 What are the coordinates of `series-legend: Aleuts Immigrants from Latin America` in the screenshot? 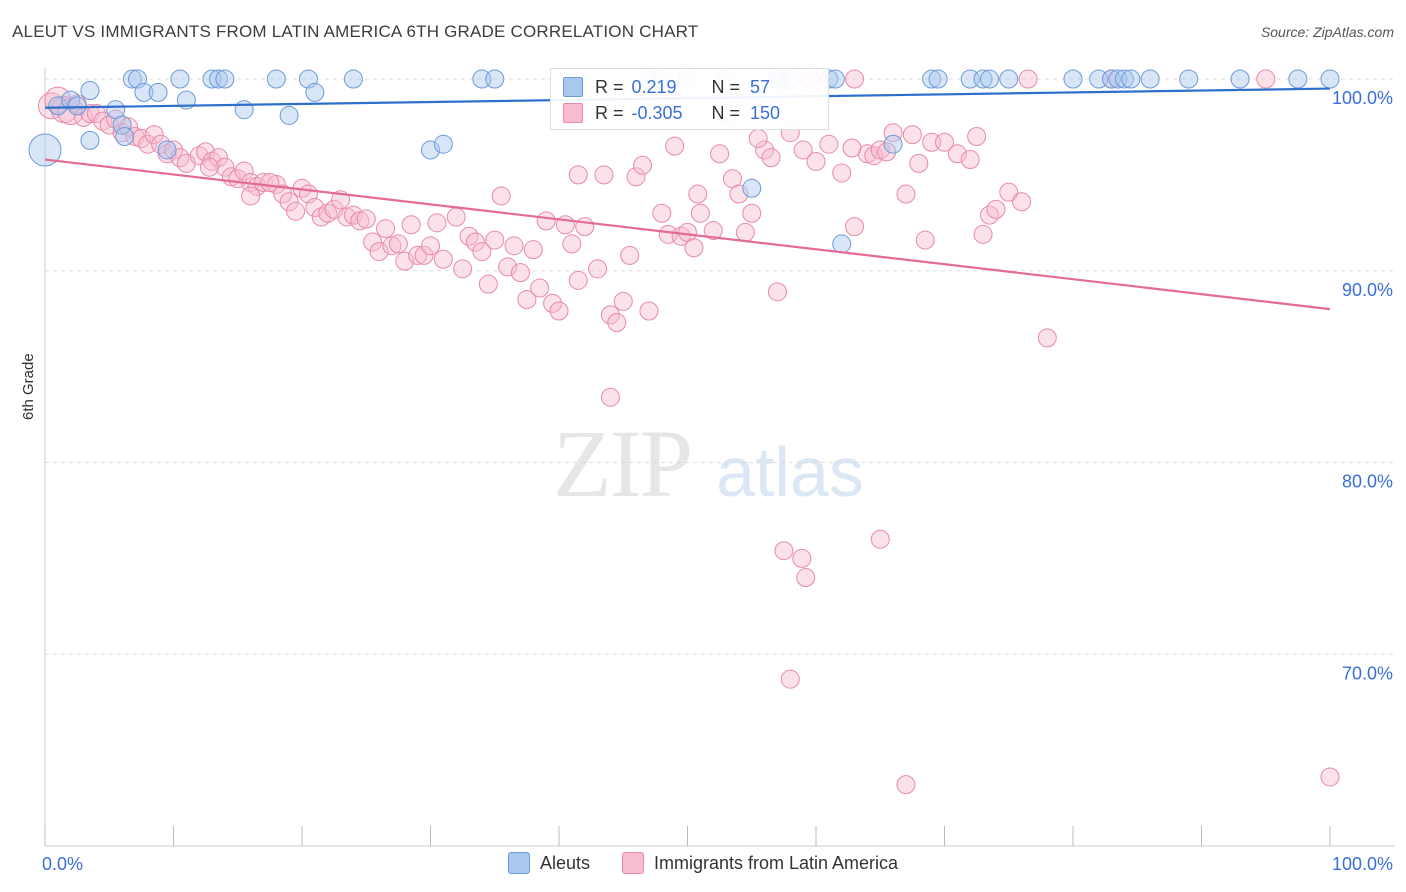 It's located at (703, 863).